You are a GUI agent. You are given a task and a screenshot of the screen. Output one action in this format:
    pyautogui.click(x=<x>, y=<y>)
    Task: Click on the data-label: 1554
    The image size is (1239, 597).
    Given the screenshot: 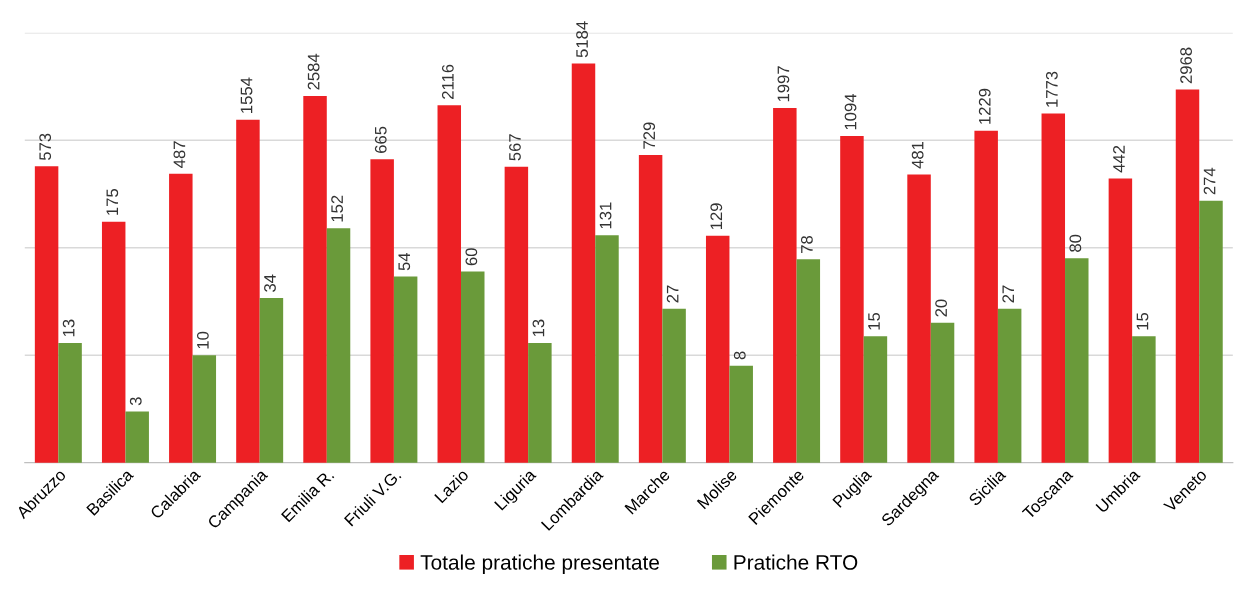 What is the action you would take?
    pyautogui.click(x=246, y=95)
    